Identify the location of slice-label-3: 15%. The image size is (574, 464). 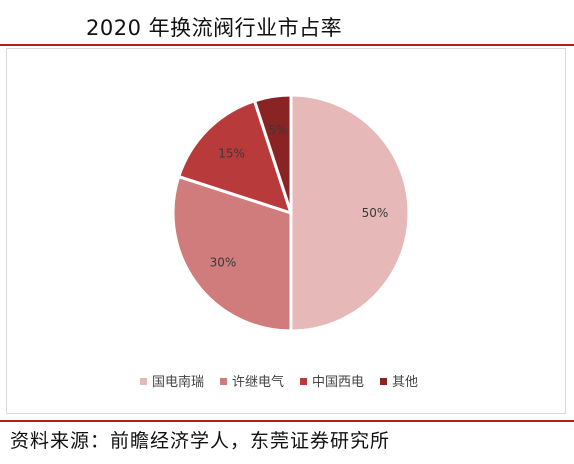
(231, 154).